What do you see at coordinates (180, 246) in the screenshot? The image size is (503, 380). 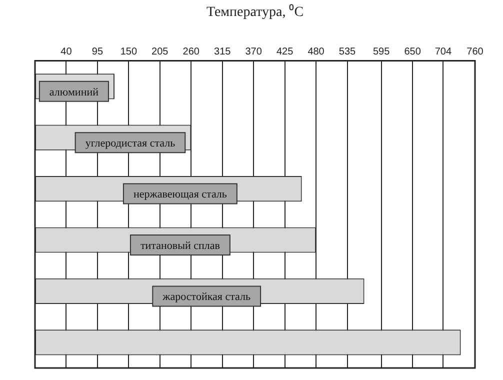 I see `y-tick-label: титановый сплав` at bounding box center [180, 246].